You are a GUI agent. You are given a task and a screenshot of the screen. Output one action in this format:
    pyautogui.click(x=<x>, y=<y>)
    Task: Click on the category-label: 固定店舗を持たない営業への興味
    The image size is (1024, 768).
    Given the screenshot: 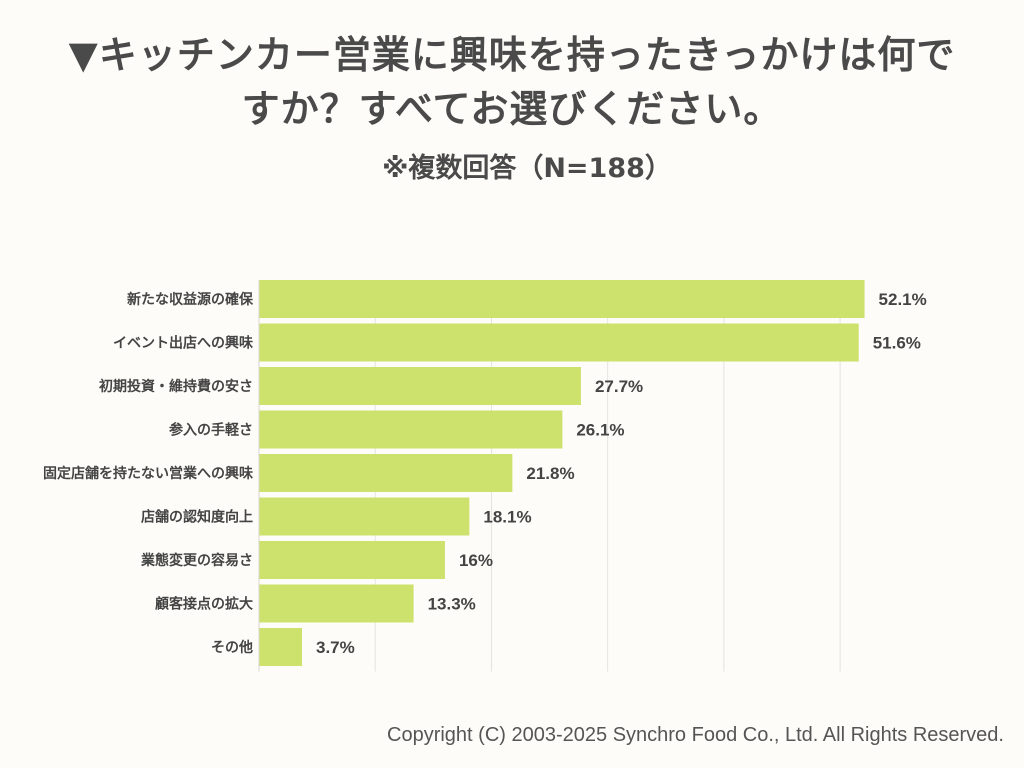 What is the action you would take?
    pyautogui.click(x=148, y=473)
    